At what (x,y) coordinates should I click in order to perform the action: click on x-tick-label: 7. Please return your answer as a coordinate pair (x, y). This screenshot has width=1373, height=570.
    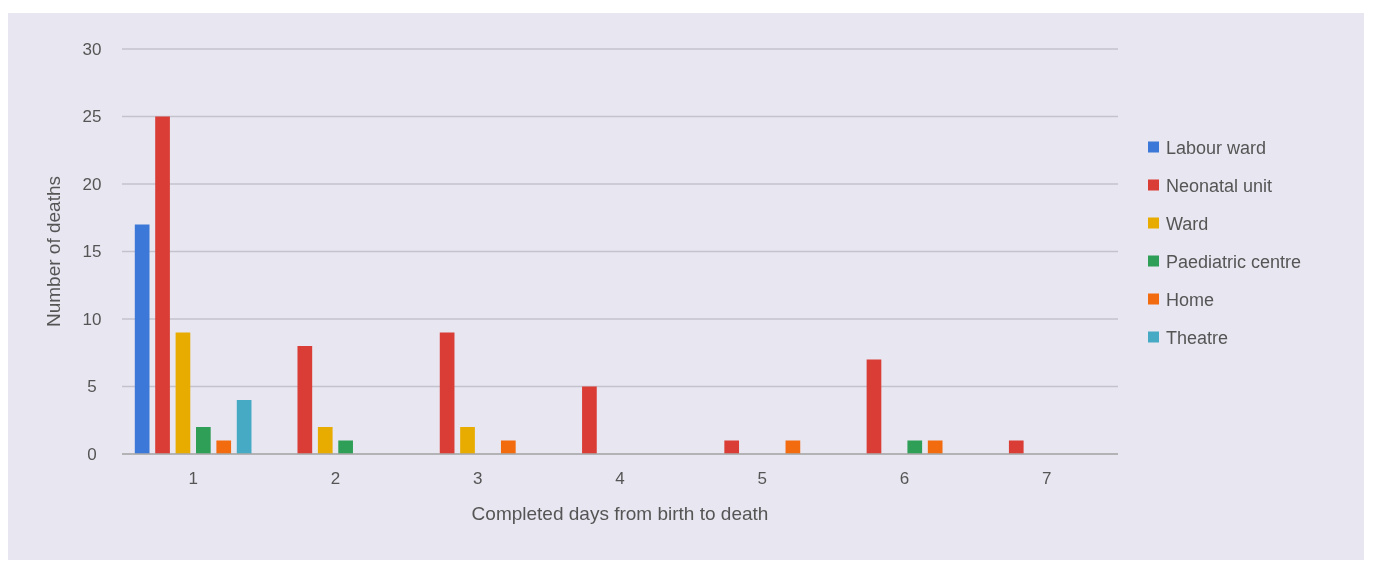
    Looking at the image, I should click on (1047, 478).